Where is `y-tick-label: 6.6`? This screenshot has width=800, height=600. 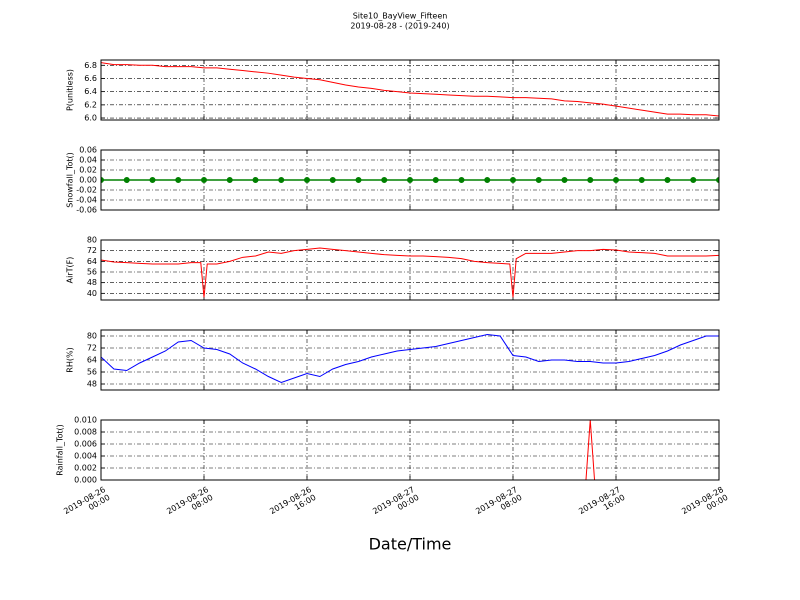 y-tick-label: 6.6 is located at coordinates (90, 78).